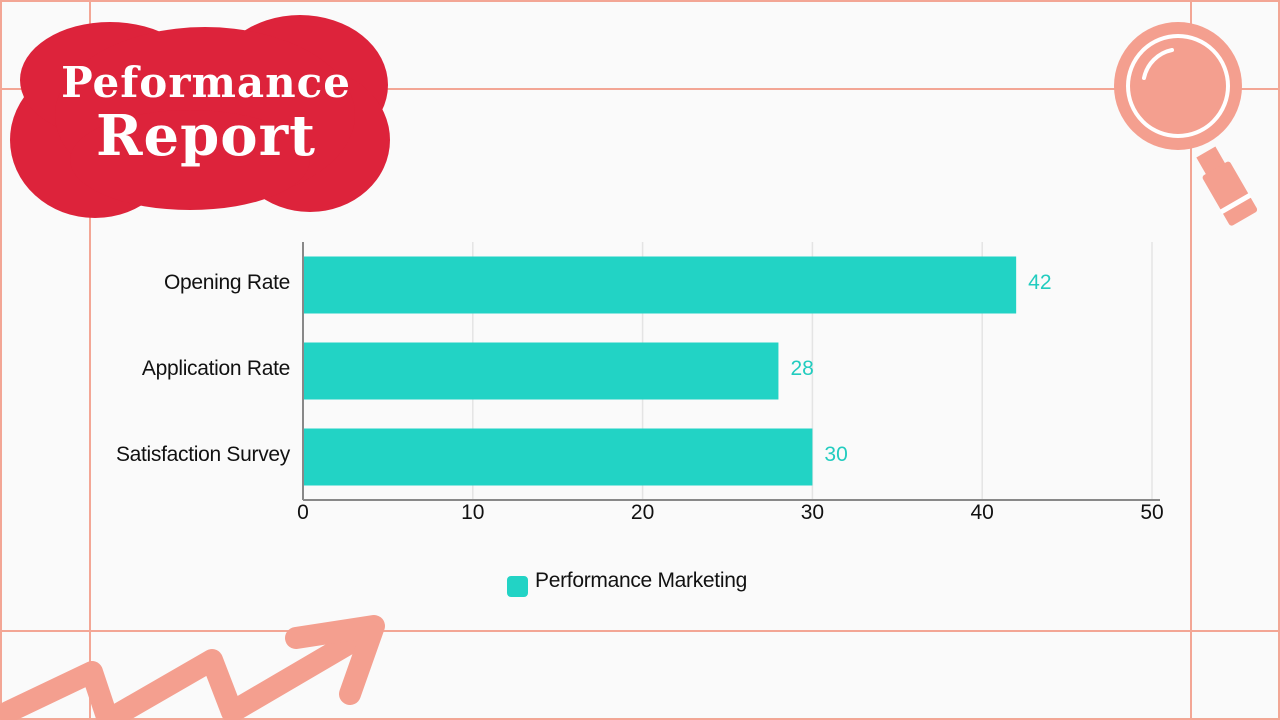 The image size is (1280, 720). I want to click on title-blob, so click(200, 116).